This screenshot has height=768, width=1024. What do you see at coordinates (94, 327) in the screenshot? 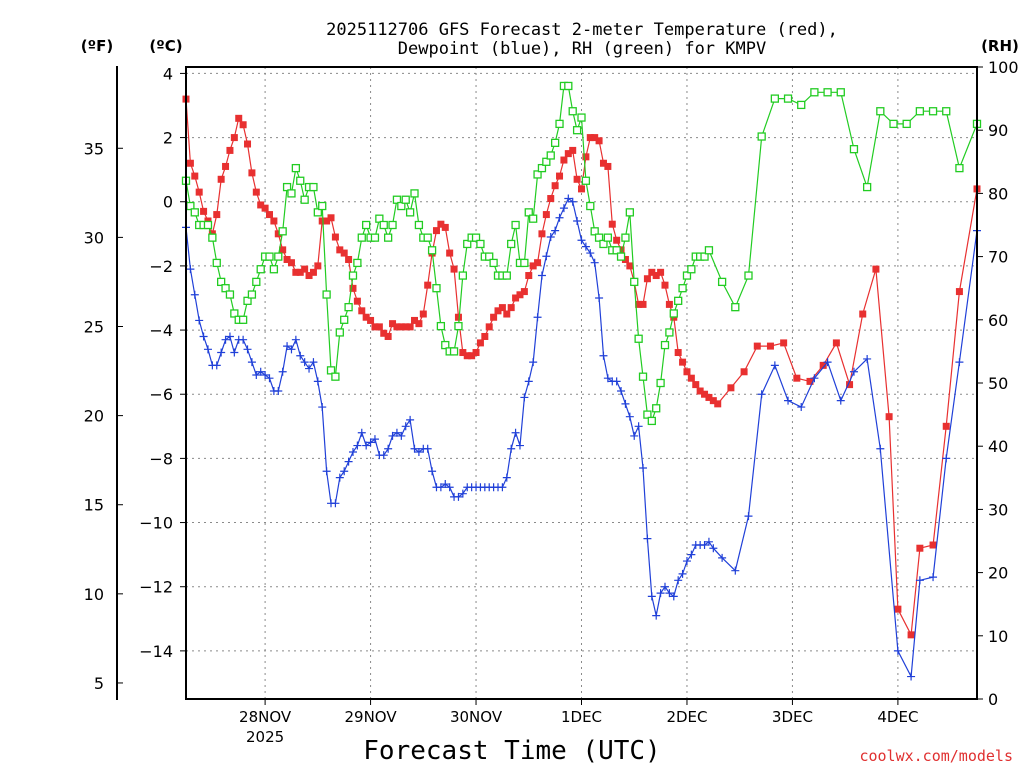
I see `fahrenheit-tick-label: 25` at bounding box center [94, 327].